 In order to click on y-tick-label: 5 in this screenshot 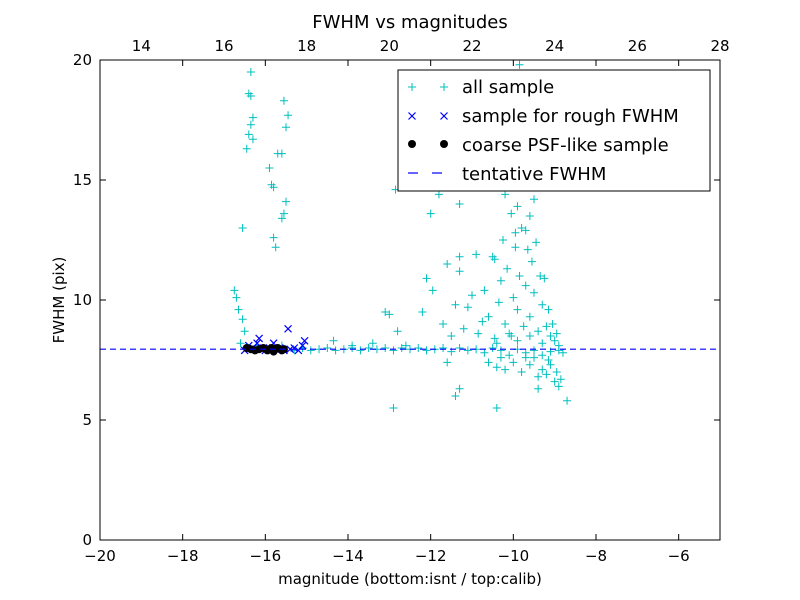, I will do `click(87, 420)`.